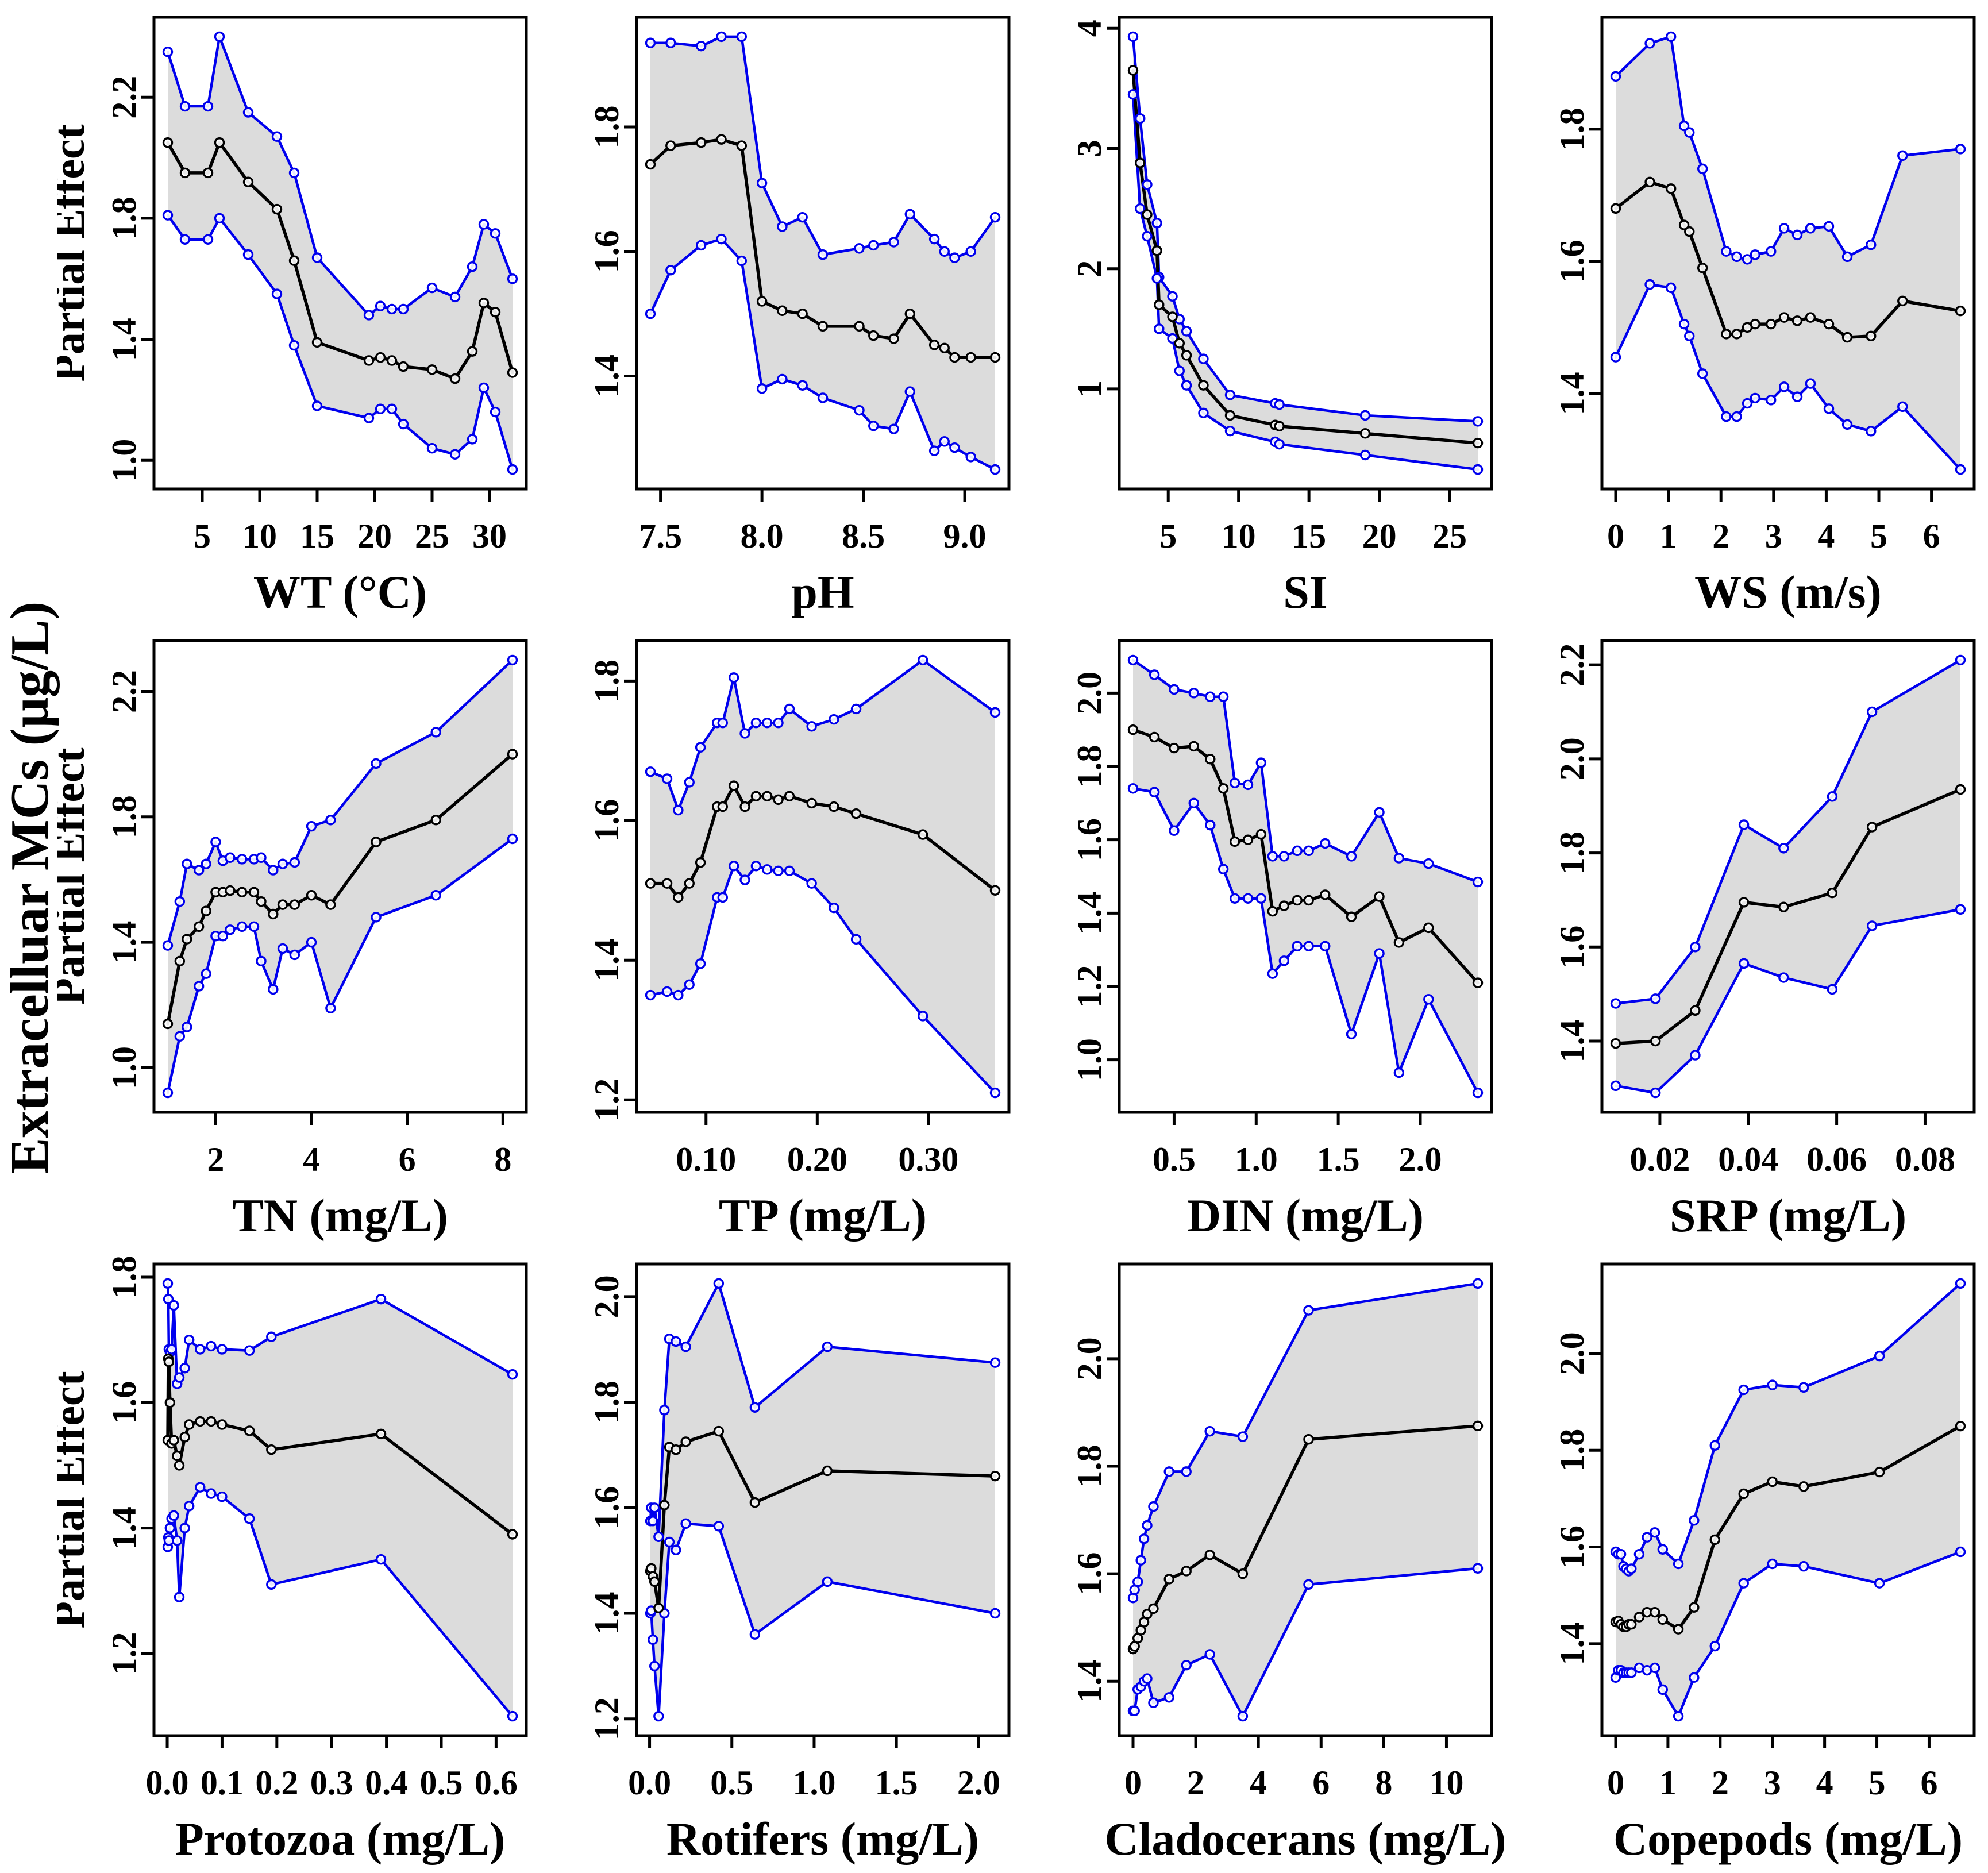 This screenshot has height=1873, width=1988. Describe the element at coordinates (340, 1215) in the screenshot. I see `svg-text: TN (mg/L)` at that location.